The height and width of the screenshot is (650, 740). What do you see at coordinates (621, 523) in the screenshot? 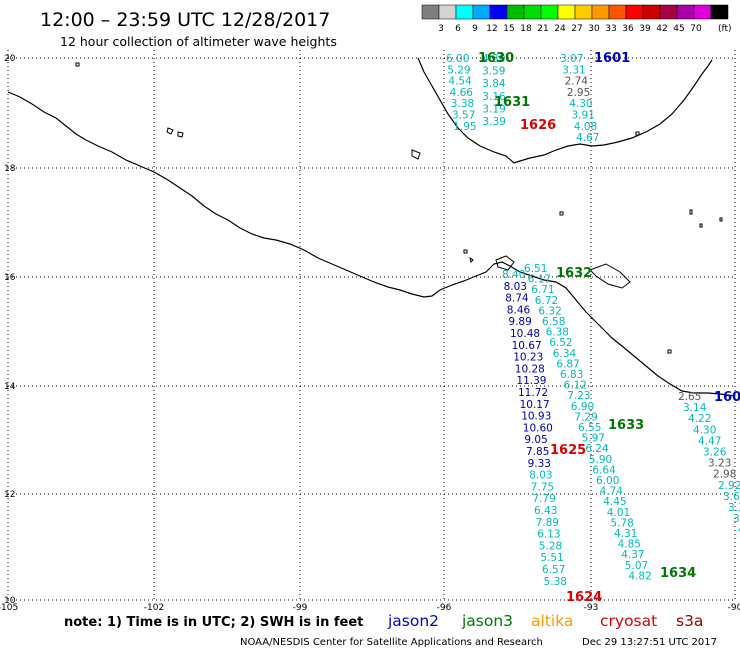
I see `wave-height-value: 5.78` at bounding box center [621, 523].